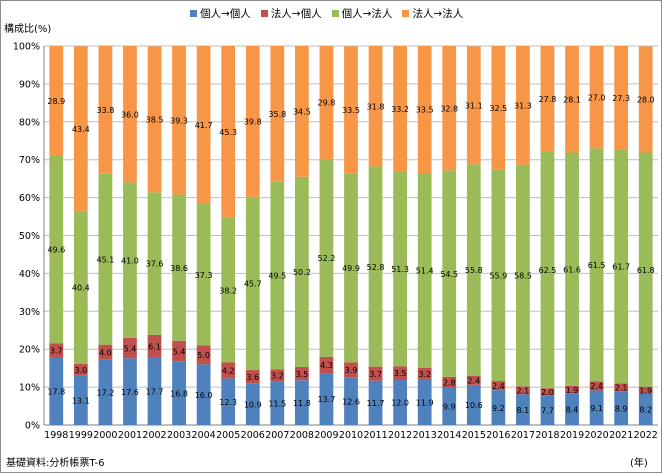  Describe the element at coordinates (203, 355) in the screenshot. I see `data-label-2004-series-1: 5.0` at that location.